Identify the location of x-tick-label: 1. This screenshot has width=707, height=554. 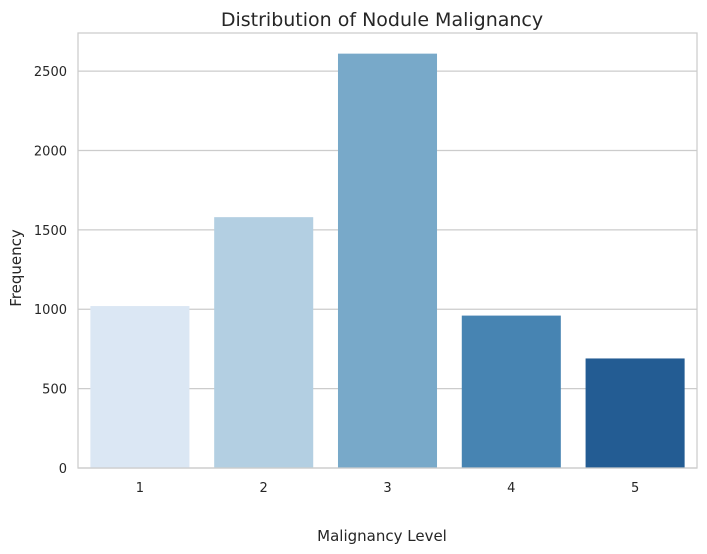
(140, 488).